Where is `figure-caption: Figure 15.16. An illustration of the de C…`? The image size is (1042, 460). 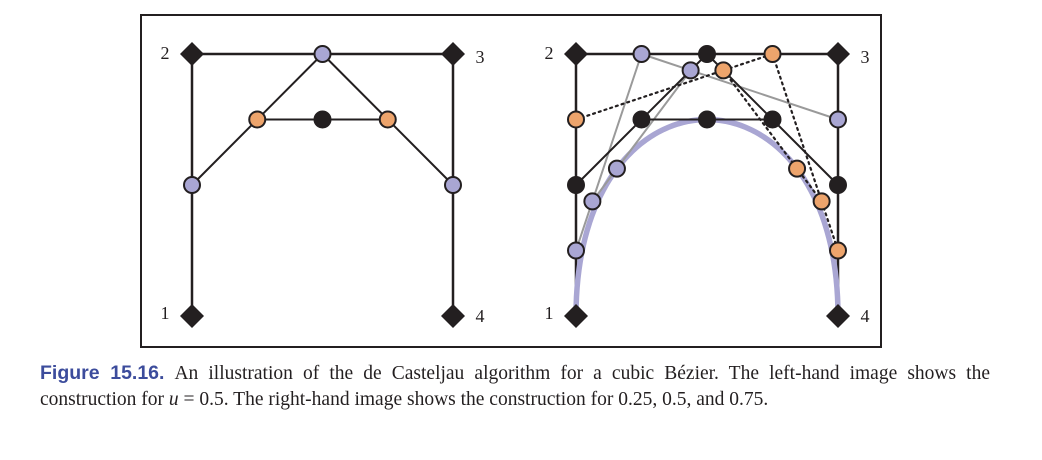
figure-caption: Figure 15.16. An illustration of the de C… is located at coordinates (515, 386).